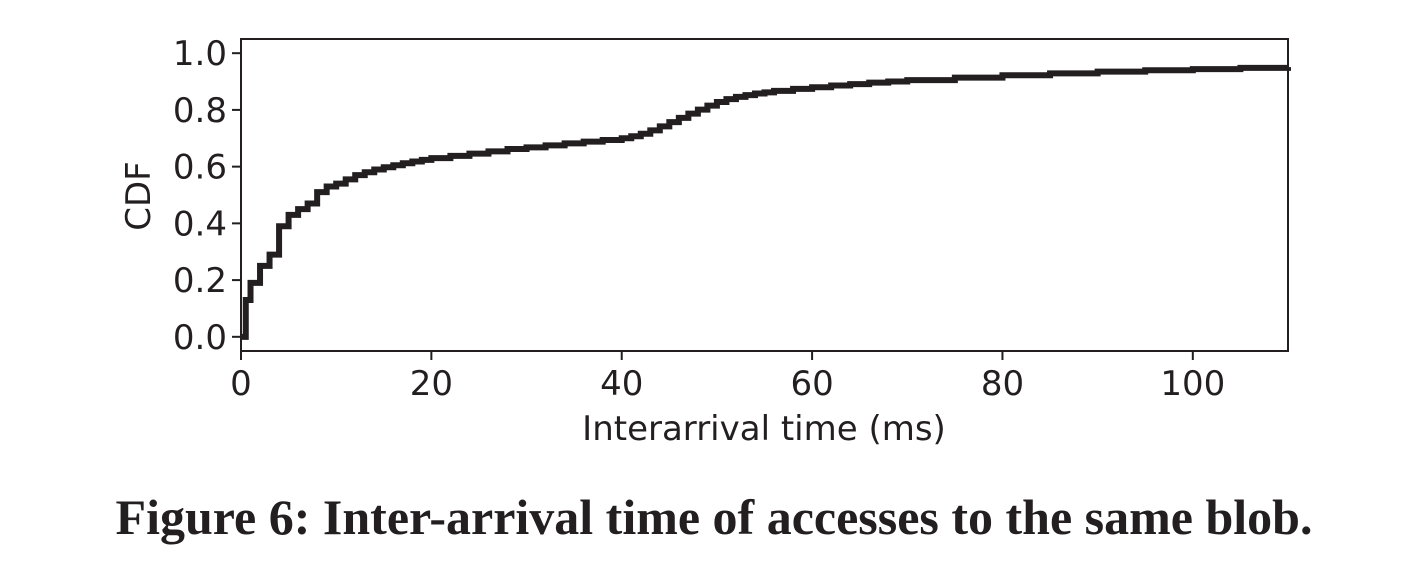  Describe the element at coordinates (431, 384) in the screenshot. I see `x-tick-label: 20` at that location.